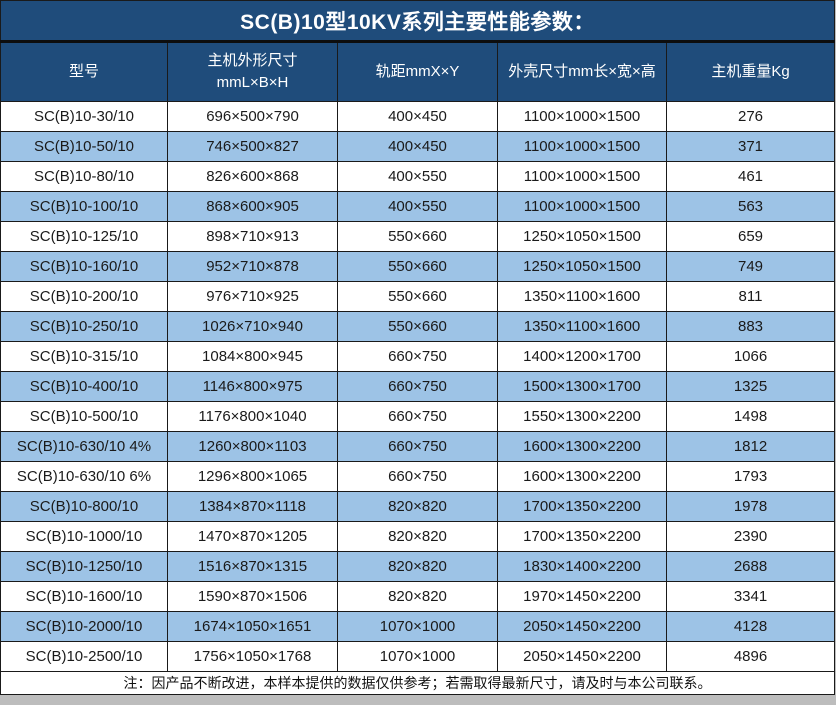  What do you see at coordinates (252, 71) in the screenshot?
I see `col-header-dimensions: 主机外形尺寸 mmL×B×H` at bounding box center [252, 71].